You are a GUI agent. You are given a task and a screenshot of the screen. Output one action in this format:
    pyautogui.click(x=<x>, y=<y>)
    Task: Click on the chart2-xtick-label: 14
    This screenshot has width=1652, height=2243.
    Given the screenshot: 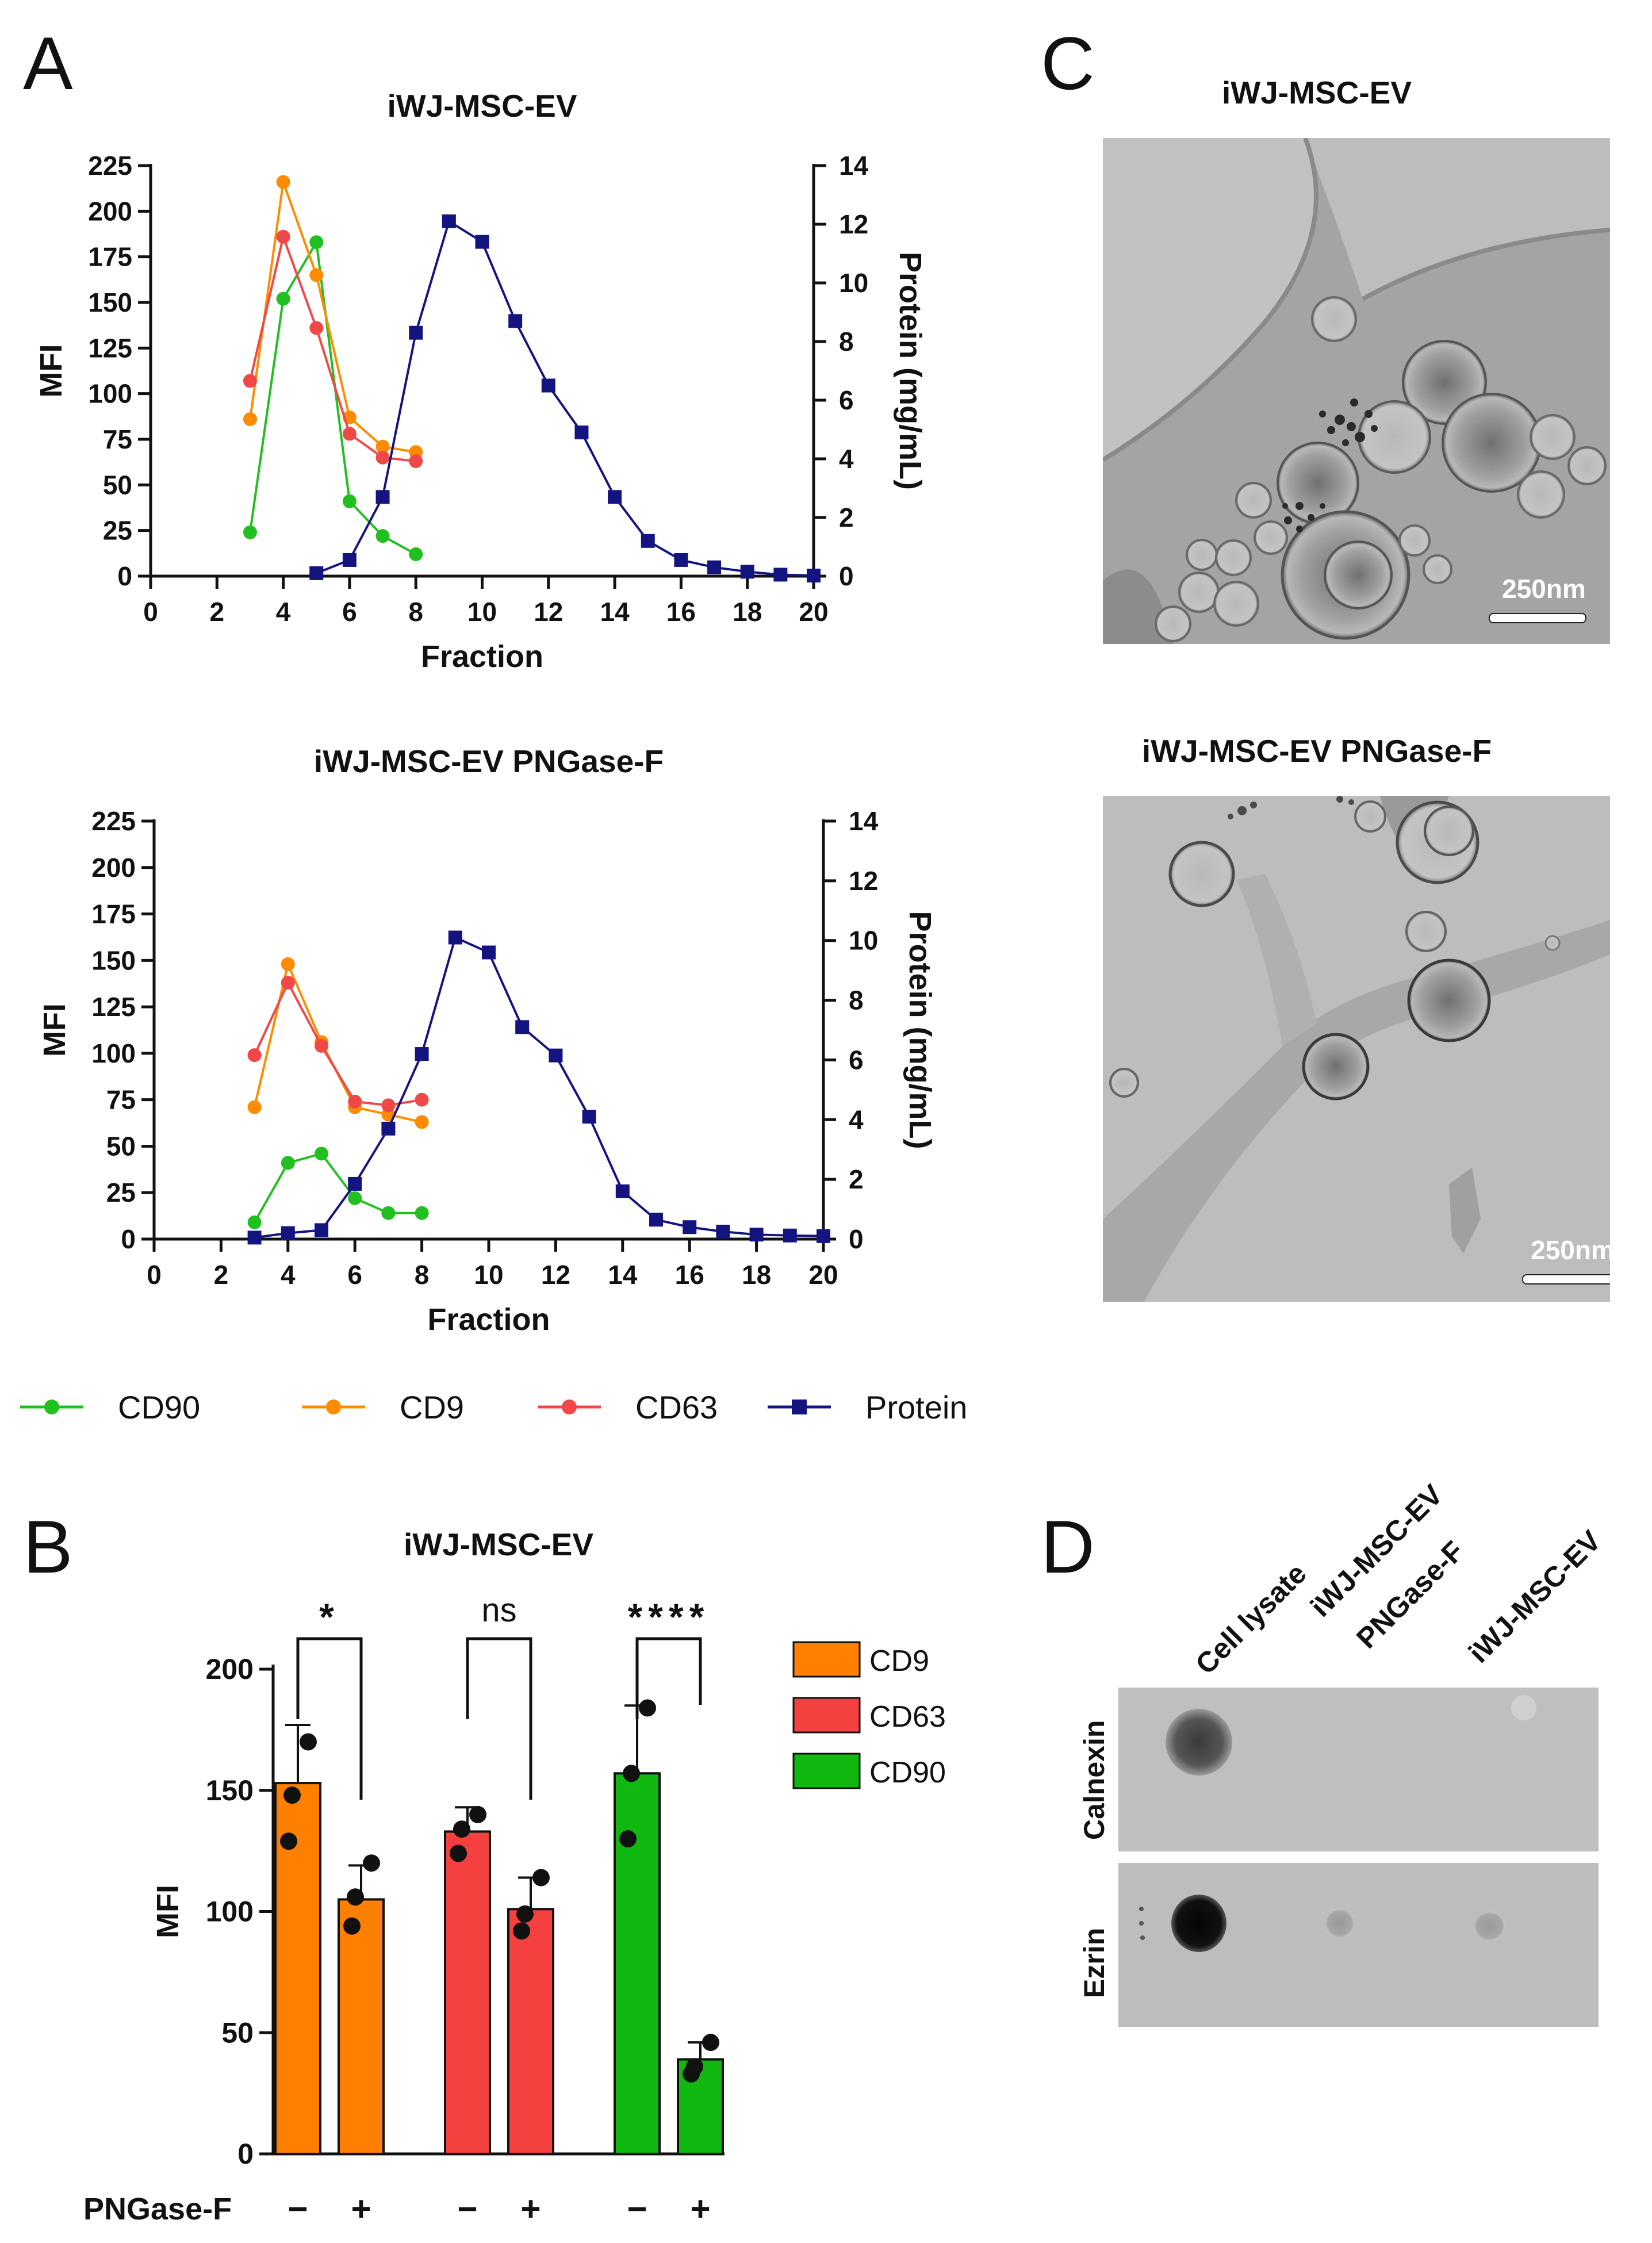 What is the action you would take?
    pyautogui.click(x=623, y=1275)
    